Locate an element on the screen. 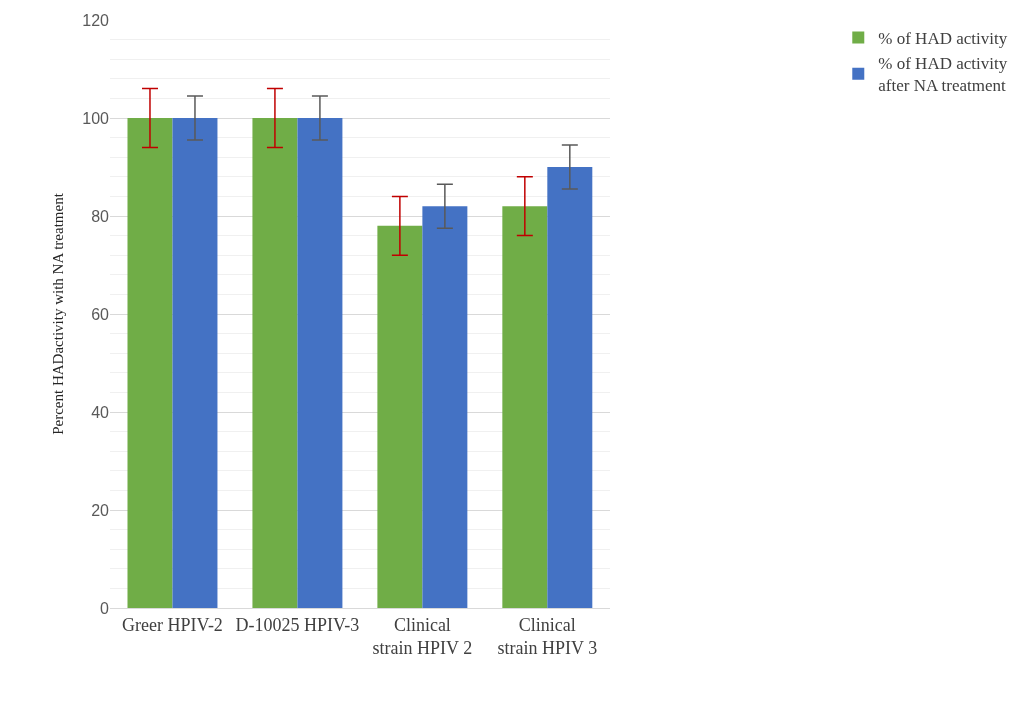 The width and height of the screenshot is (1025, 713). y-tick-label: 40 is located at coordinates (100, 412).